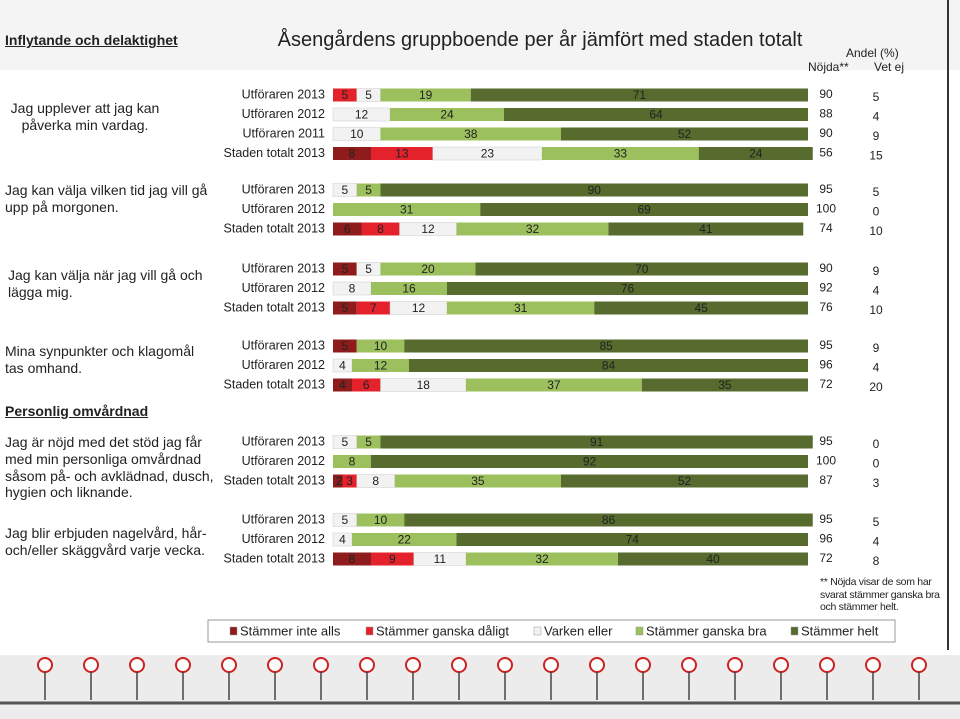  Describe the element at coordinates (407, 210) in the screenshot. I see `value-label: 31` at that location.